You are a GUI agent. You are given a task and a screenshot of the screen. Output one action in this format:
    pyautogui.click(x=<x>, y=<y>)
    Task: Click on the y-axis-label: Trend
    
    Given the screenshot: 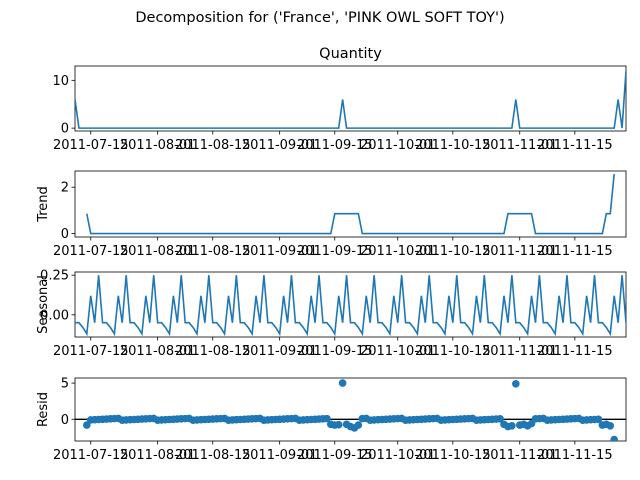 What is the action you would take?
    pyautogui.click(x=43, y=204)
    